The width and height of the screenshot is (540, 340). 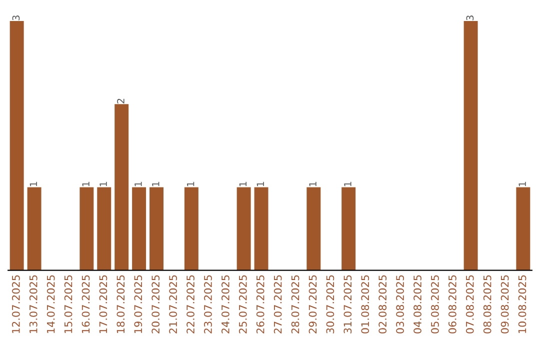 I want to click on x-tick-label: 17.07.2025, so click(x=103, y=304).